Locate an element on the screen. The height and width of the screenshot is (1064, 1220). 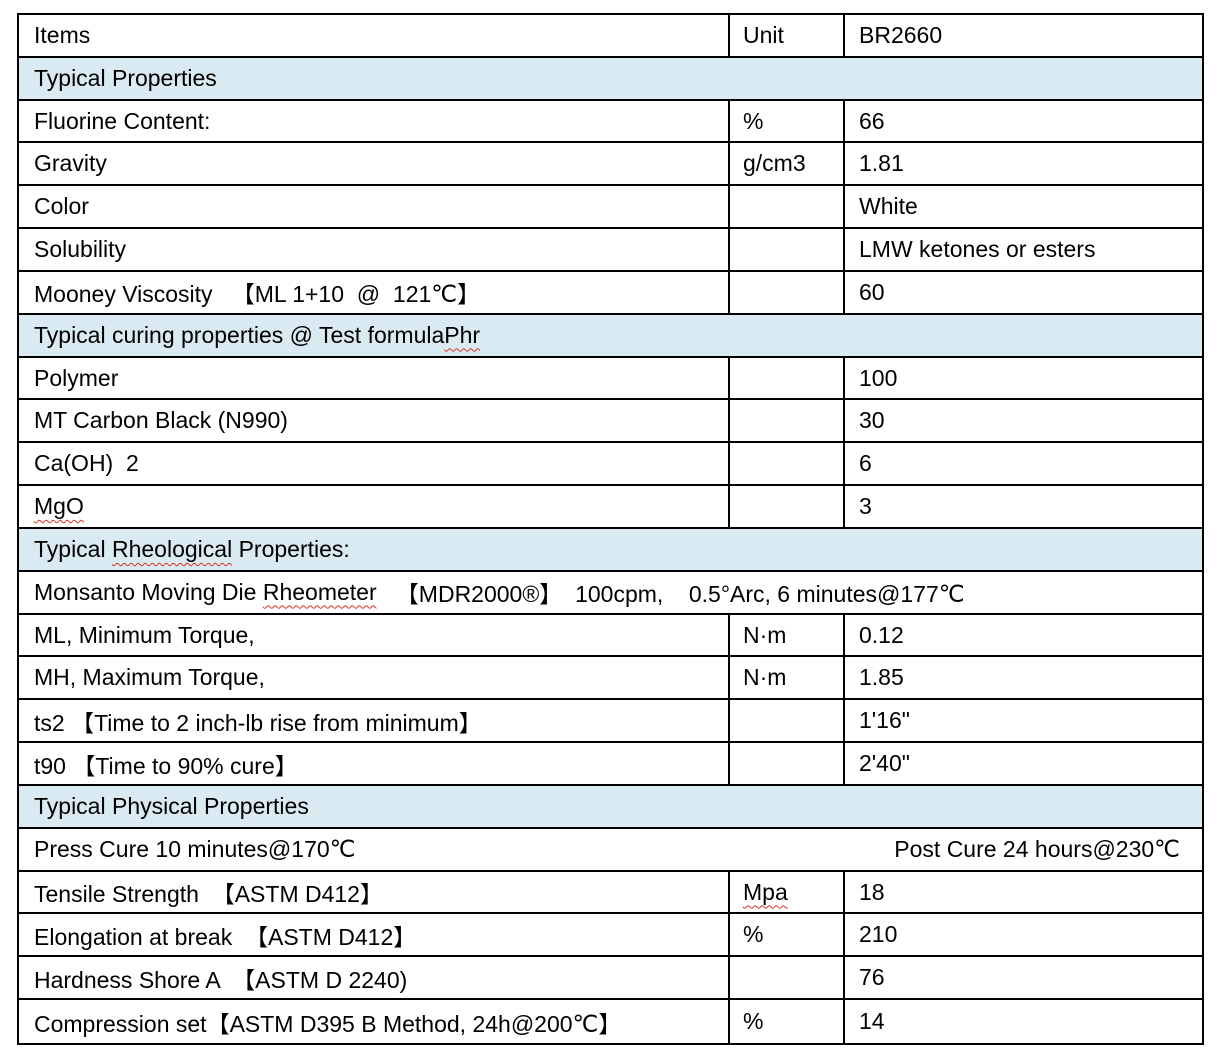
item-label-cell: t90 【Time to 90% cure】 is located at coordinates (374, 764).